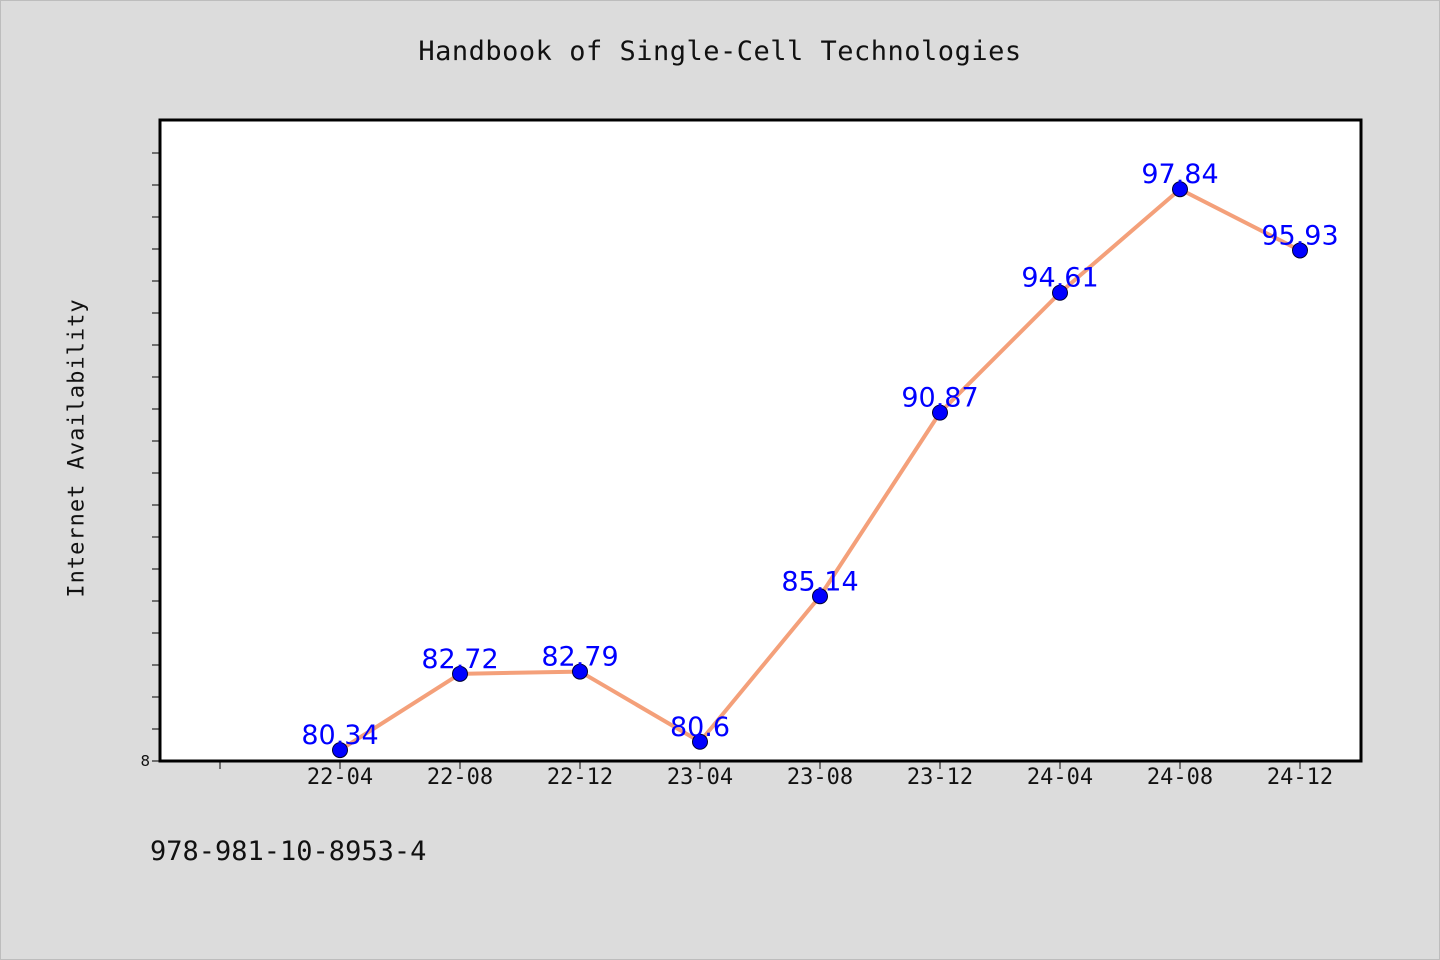  Describe the element at coordinates (459, 659) in the screenshot. I see `data-label: 82.72` at that location.